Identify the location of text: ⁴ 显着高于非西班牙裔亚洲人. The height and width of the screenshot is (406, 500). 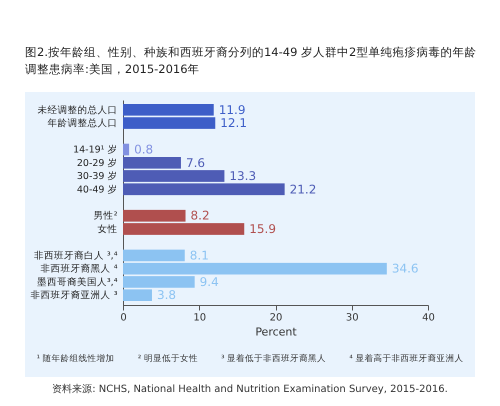
(406, 359).